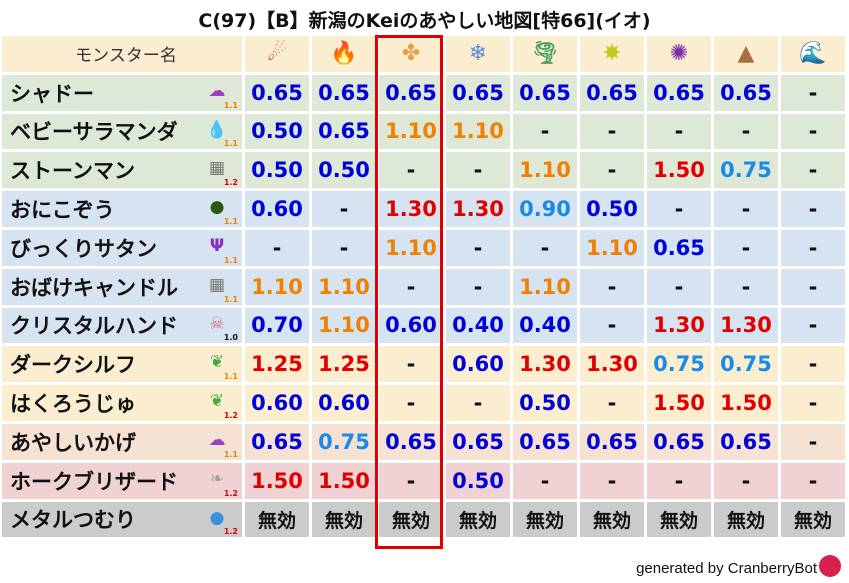 This screenshot has width=849, height=583. Describe the element at coordinates (217, 245) in the screenshot. I see `trident-icon: Ψ` at that location.